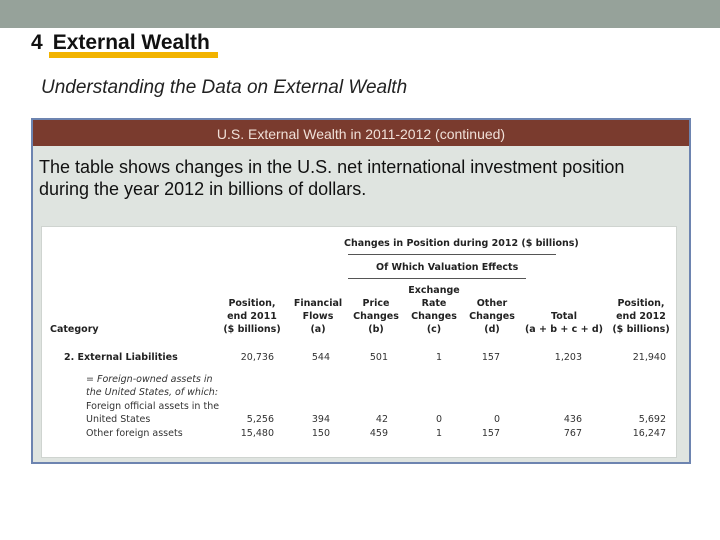 This screenshot has height=540, width=720. Describe the element at coordinates (320, 433) in the screenshot. I see `table-cell: 150` at that location.